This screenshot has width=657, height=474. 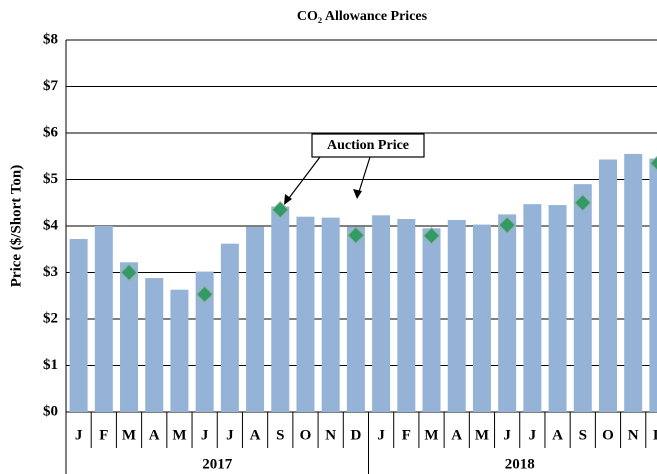 What do you see at coordinates (50, 272) in the screenshot?
I see `y-tick-label: $3` at bounding box center [50, 272].